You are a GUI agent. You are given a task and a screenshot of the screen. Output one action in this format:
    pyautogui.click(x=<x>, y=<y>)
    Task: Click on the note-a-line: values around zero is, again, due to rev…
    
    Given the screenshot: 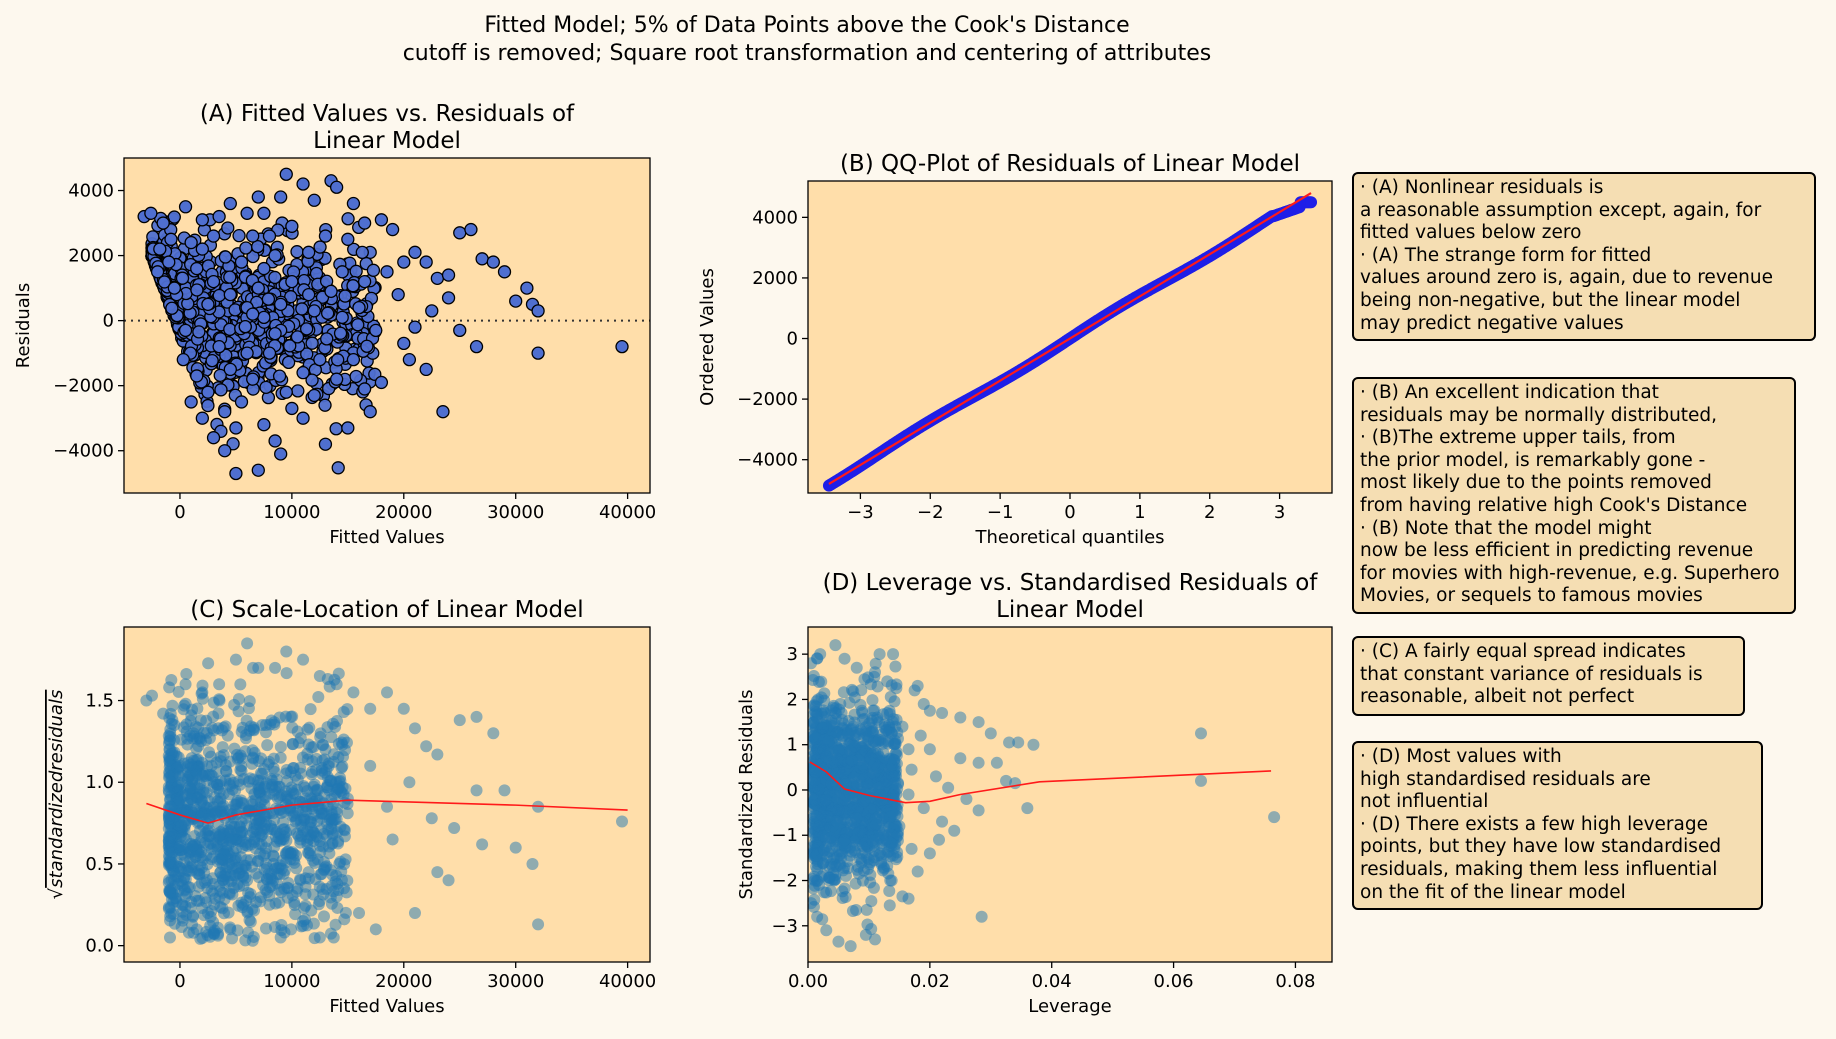 What is the action you would take?
    pyautogui.click(x=1566, y=278)
    